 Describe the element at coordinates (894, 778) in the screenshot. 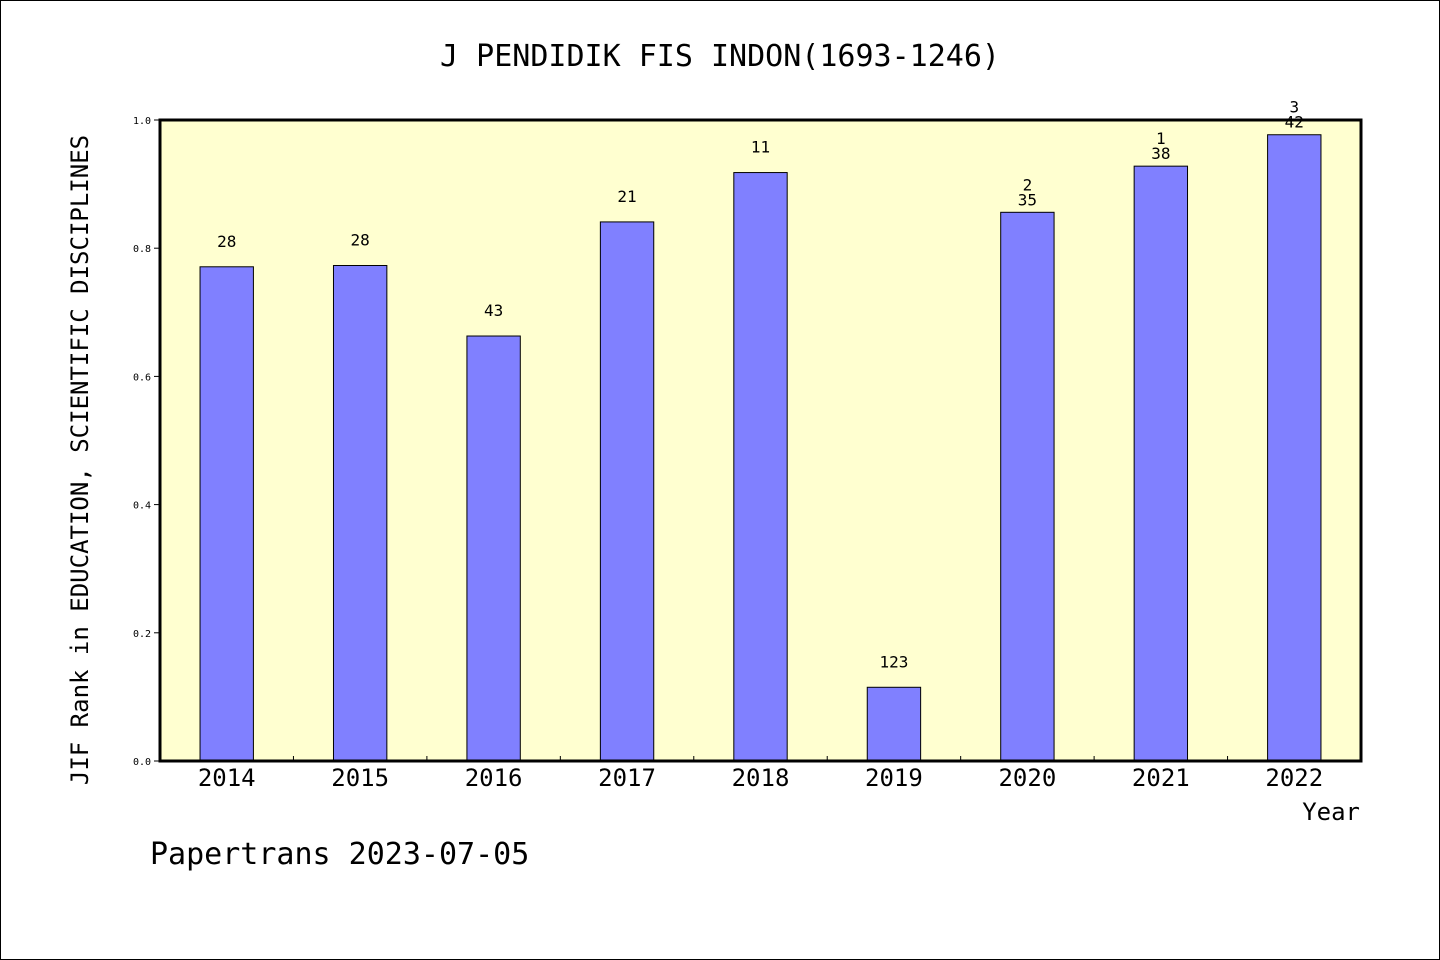

I see `x-tick-label: 2019` at that location.